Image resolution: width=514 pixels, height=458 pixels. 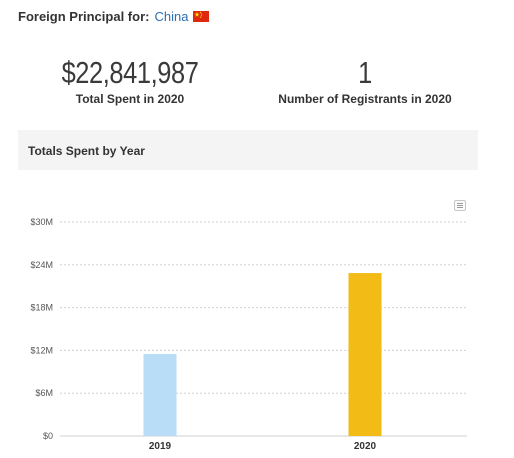 I want to click on bar-2019, so click(x=160, y=394).